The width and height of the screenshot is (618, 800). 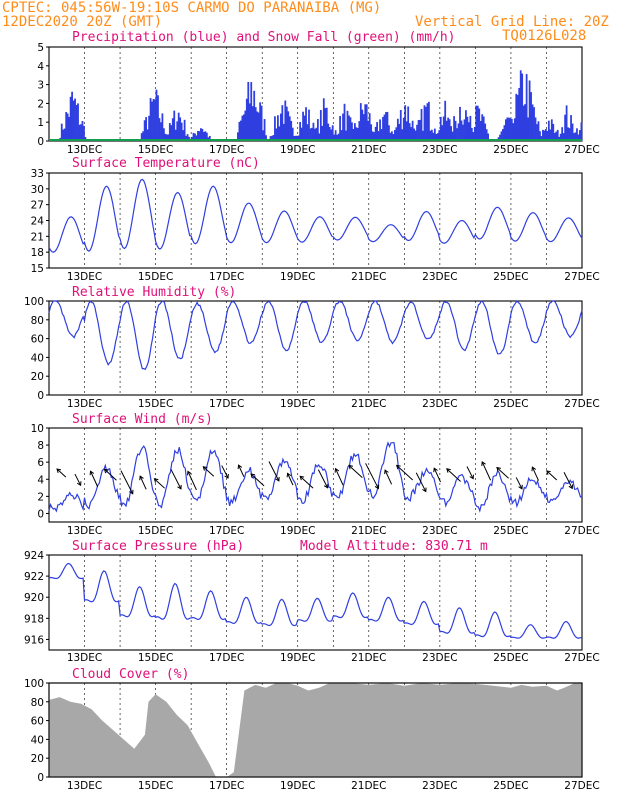 I want to click on y-tick-label: 30, so click(x=37, y=190).